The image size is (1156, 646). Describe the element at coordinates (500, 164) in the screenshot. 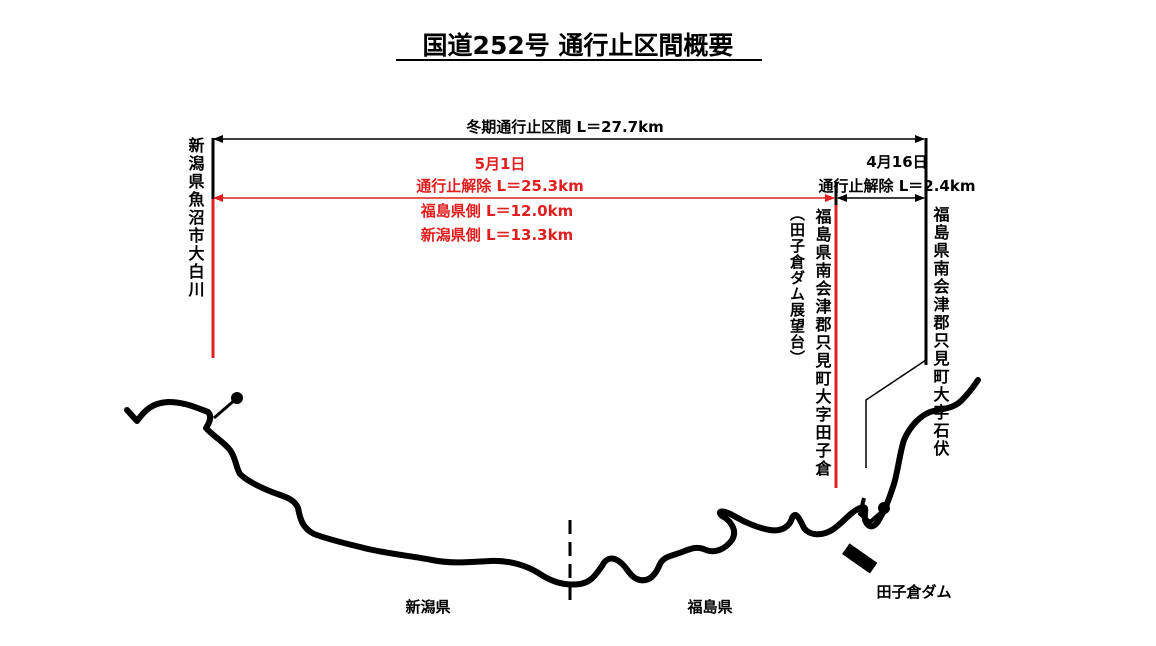

I see `may-release-date: 5月1日` at that location.